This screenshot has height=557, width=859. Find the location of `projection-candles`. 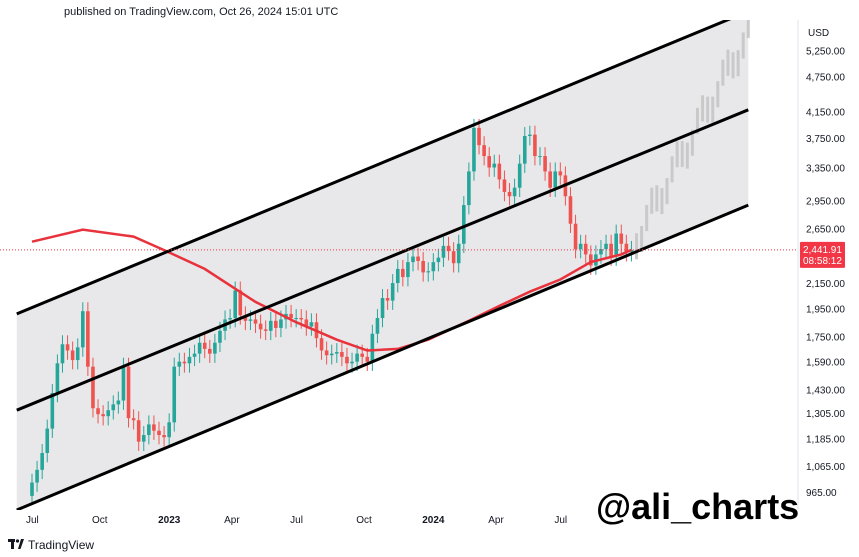

projection-candles is located at coordinates (692, 140).